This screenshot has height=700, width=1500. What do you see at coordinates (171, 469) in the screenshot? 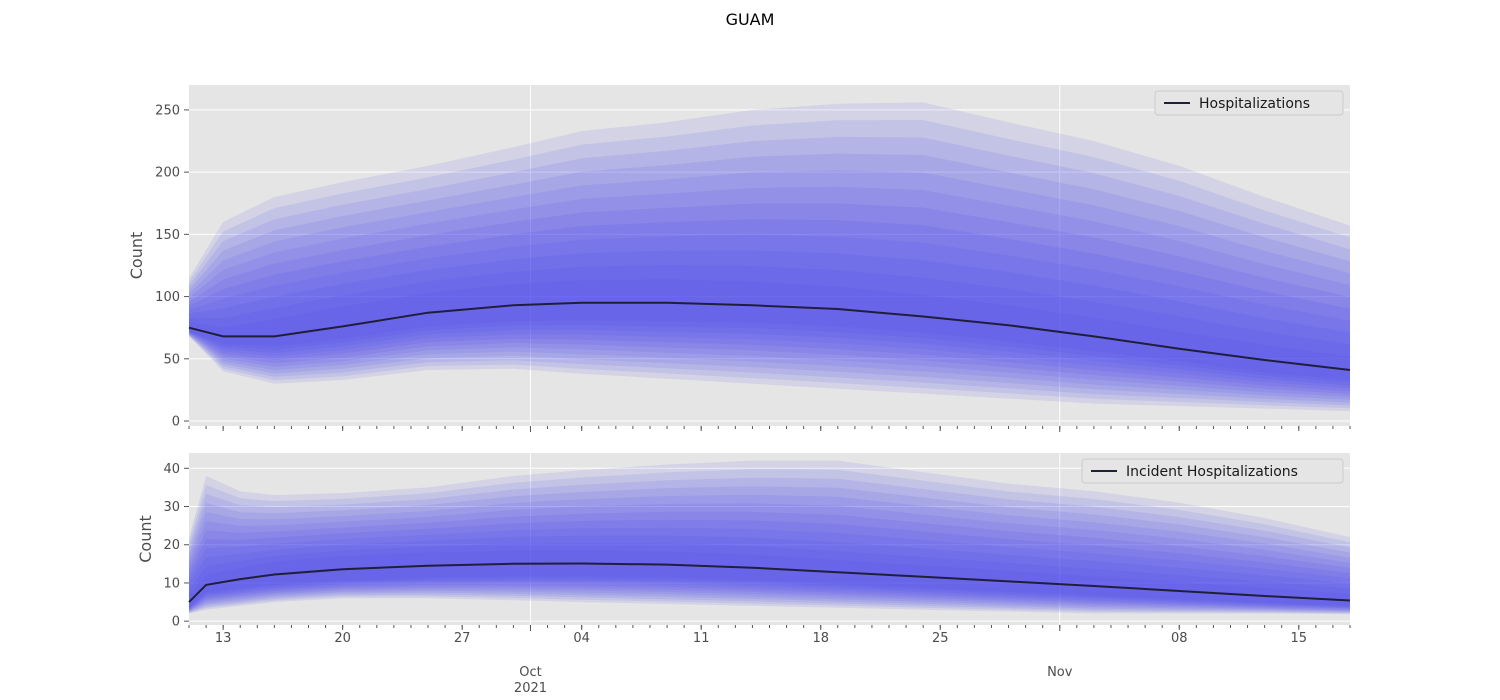
I see `y-tick-label: 40` at bounding box center [171, 469].